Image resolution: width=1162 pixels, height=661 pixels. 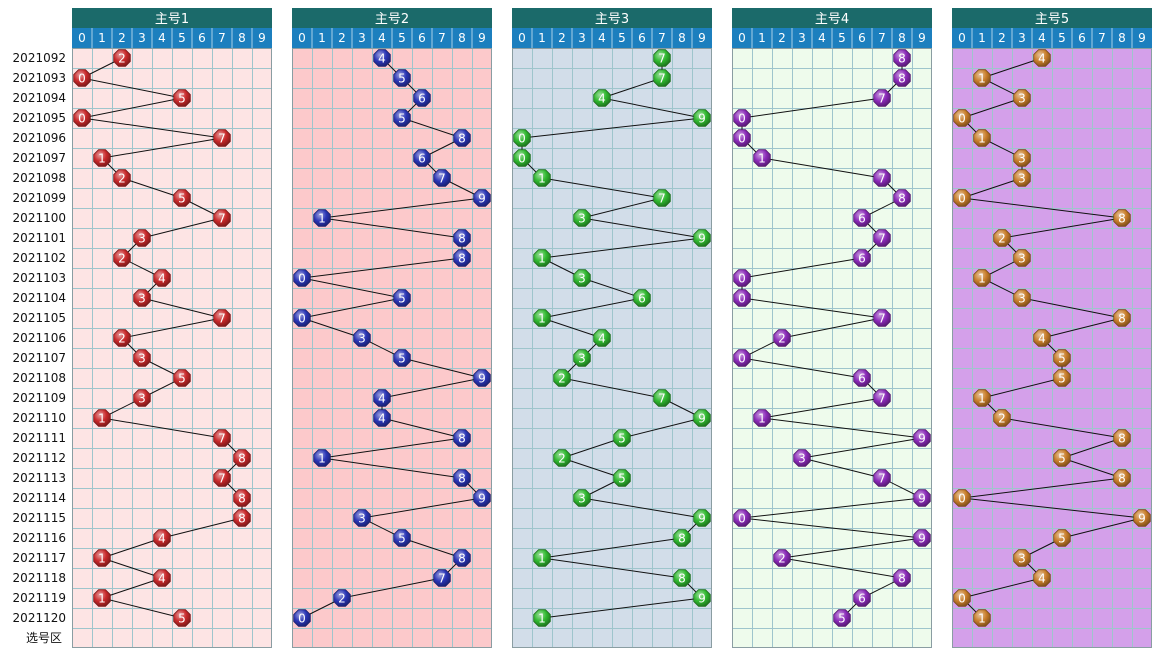 What do you see at coordinates (39, 618) in the screenshot?
I see `period-label: 2021120` at bounding box center [39, 618].